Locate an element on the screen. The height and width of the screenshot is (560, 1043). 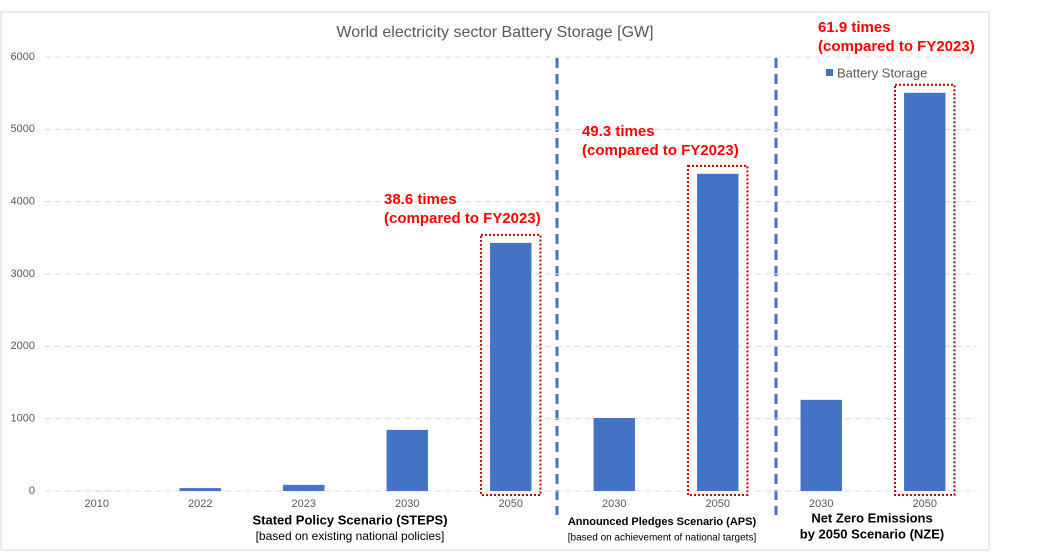
legend-swatch is located at coordinates (829, 72).